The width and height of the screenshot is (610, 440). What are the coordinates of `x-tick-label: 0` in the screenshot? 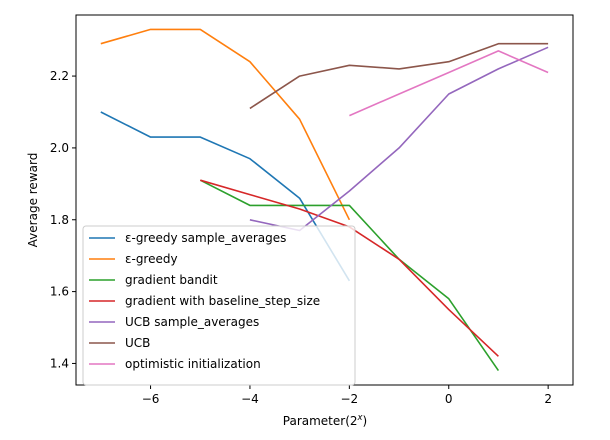 It's located at (449, 399).